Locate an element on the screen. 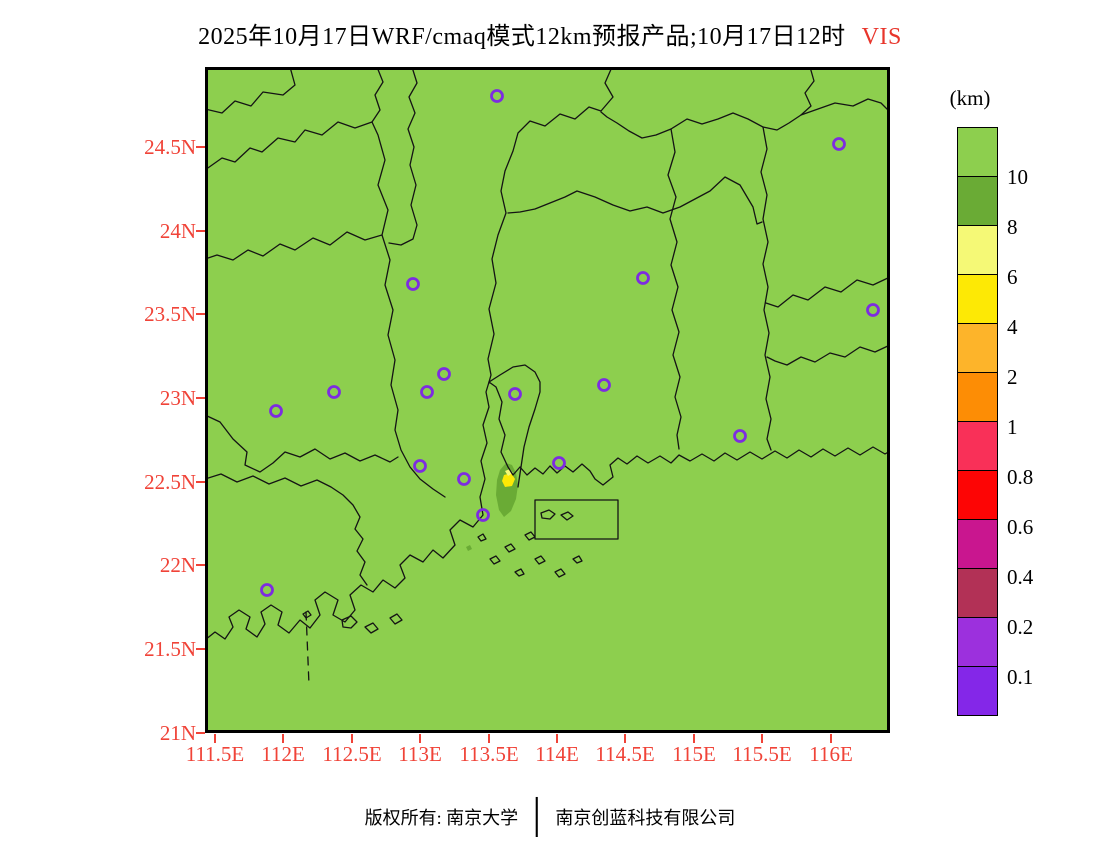  title-variable-label: VIS is located at coordinates (881, 37).